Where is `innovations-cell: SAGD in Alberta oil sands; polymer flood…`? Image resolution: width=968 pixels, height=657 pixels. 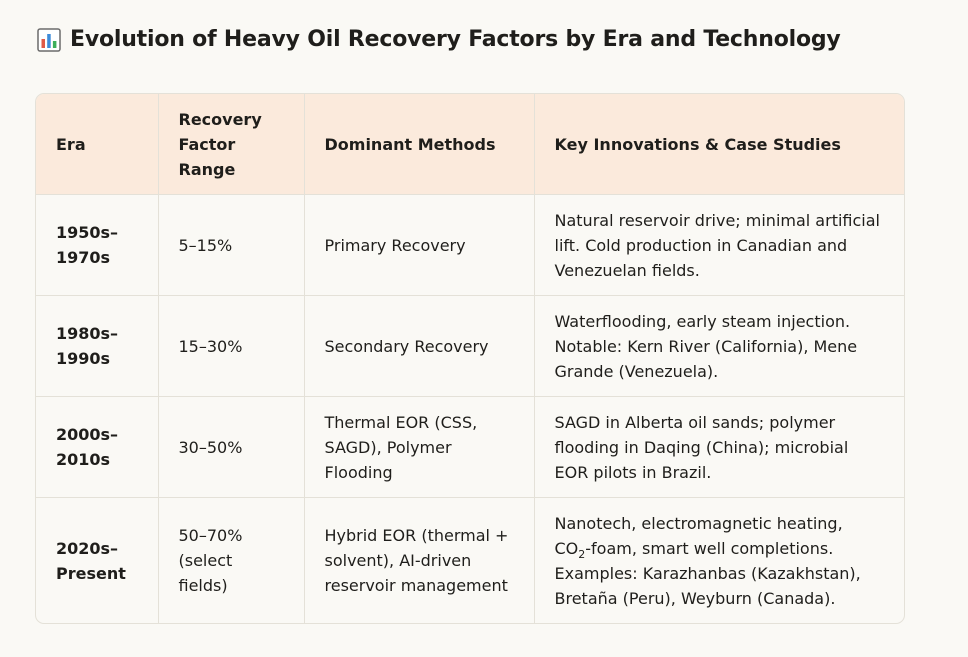 innovations-cell: SAGD in Alberta oil sands; polymer flood… is located at coordinates (719, 447).